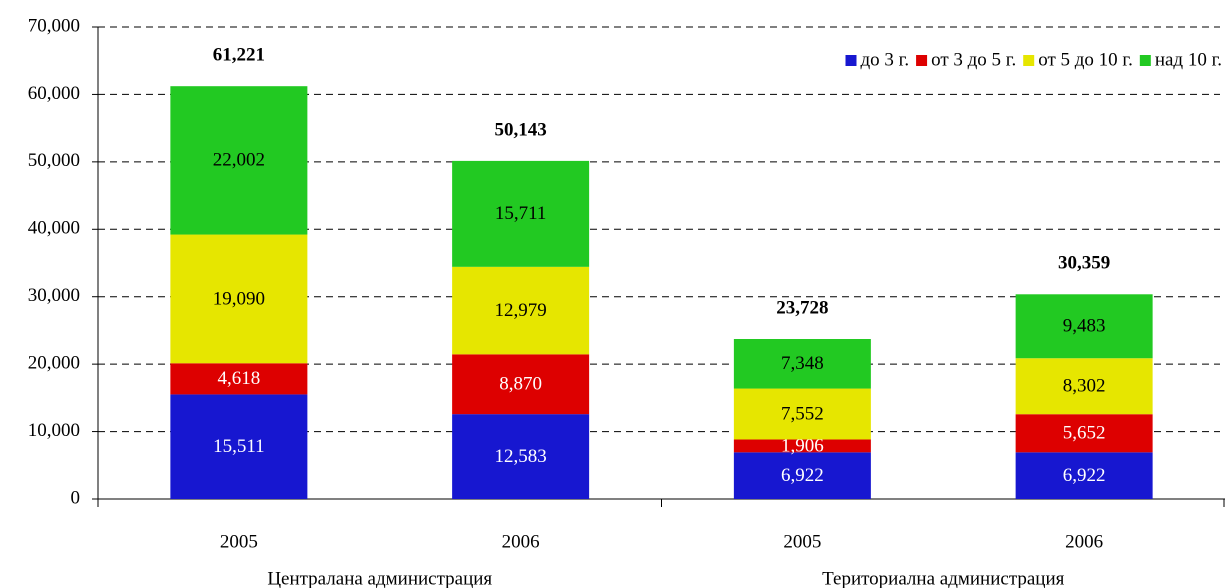 This screenshot has height=588, width=1227. Describe the element at coordinates (54, 93) in the screenshot. I see `y-tick-label: 60,000` at that location.